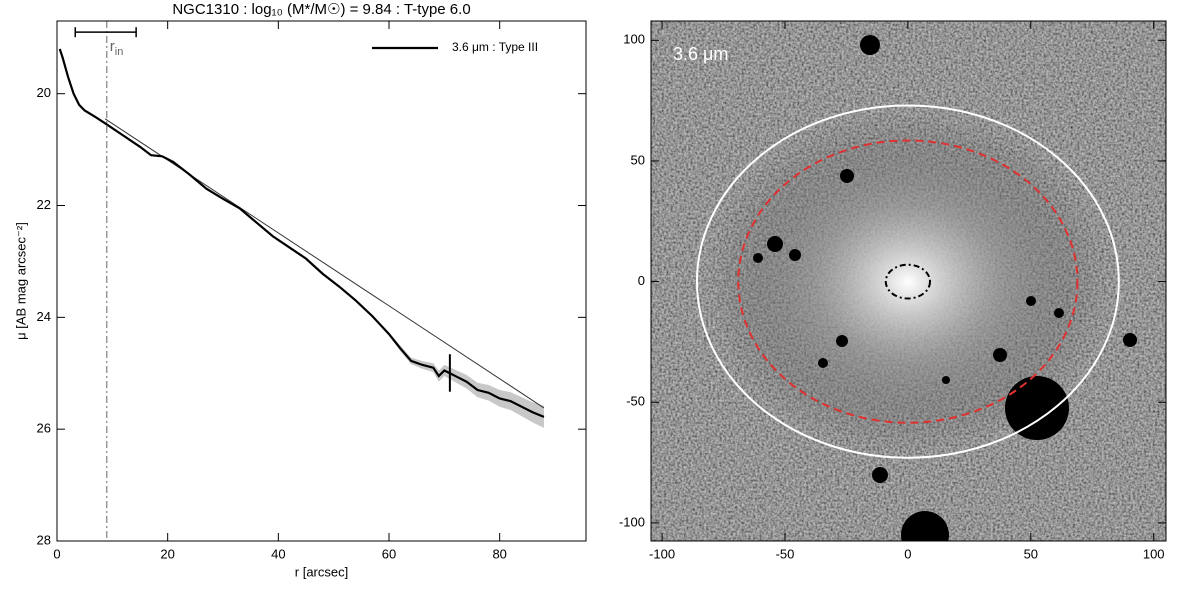  What do you see at coordinates (167, 553) in the screenshot?
I see `x-tick-label: 20` at bounding box center [167, 553].